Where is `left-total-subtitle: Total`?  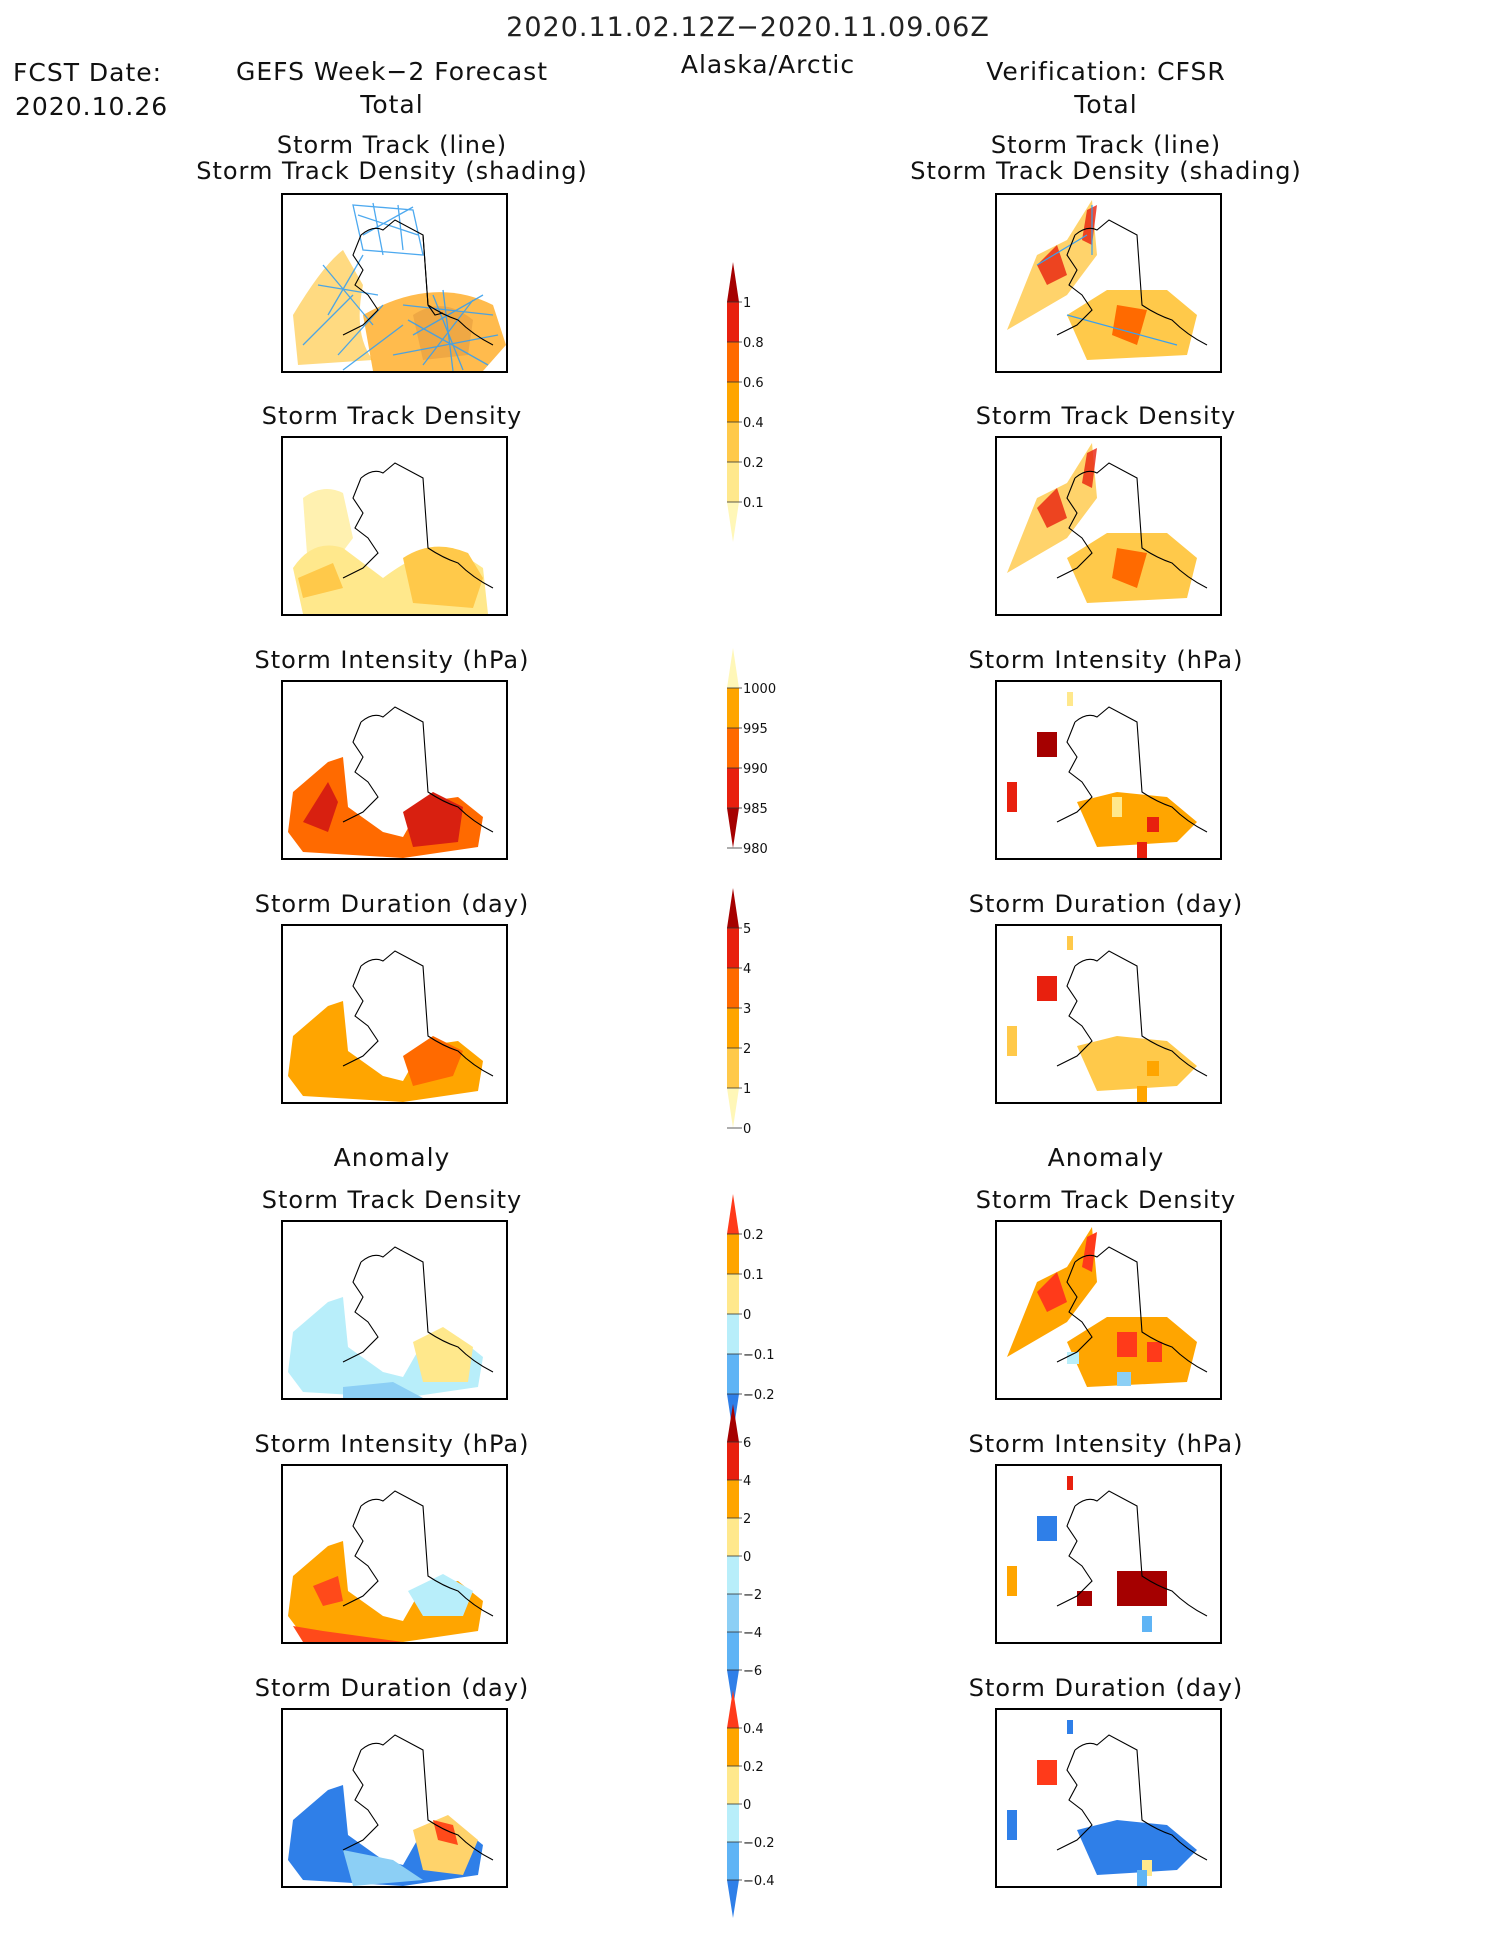 left-total-subtitle: Total is located at coordinates (392, 104).